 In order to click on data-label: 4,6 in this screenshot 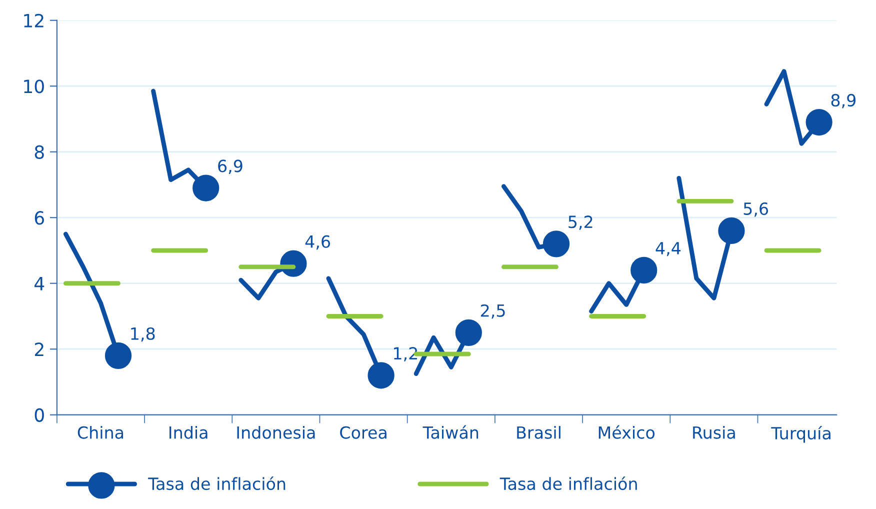, I will do `click(317, 242)`.